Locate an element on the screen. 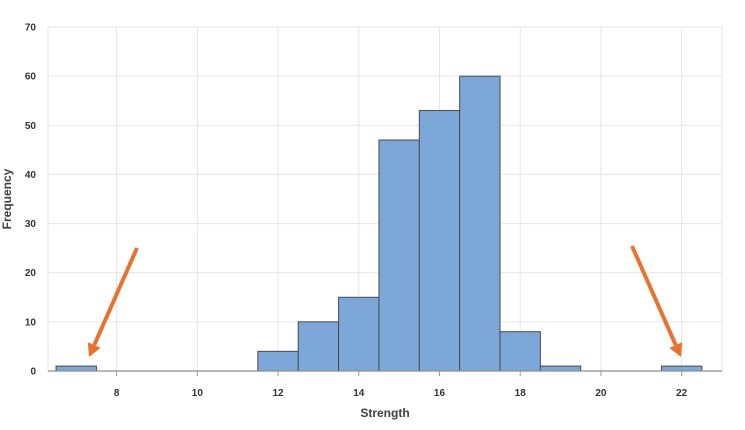 This screenshot has width=745, height=430. x-axis-title: Strength is located at coordinates (384, 413).